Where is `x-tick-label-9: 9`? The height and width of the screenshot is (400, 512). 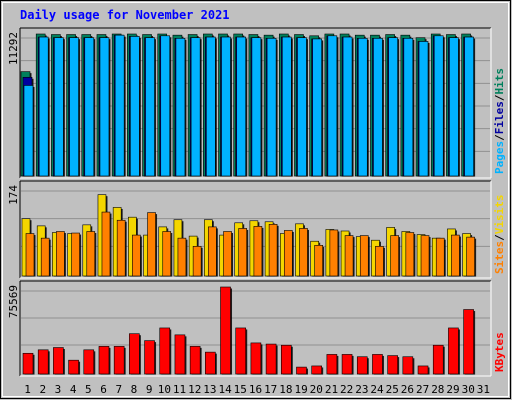
x-tick-label-9: 9 is located at coordinates (149, 389).